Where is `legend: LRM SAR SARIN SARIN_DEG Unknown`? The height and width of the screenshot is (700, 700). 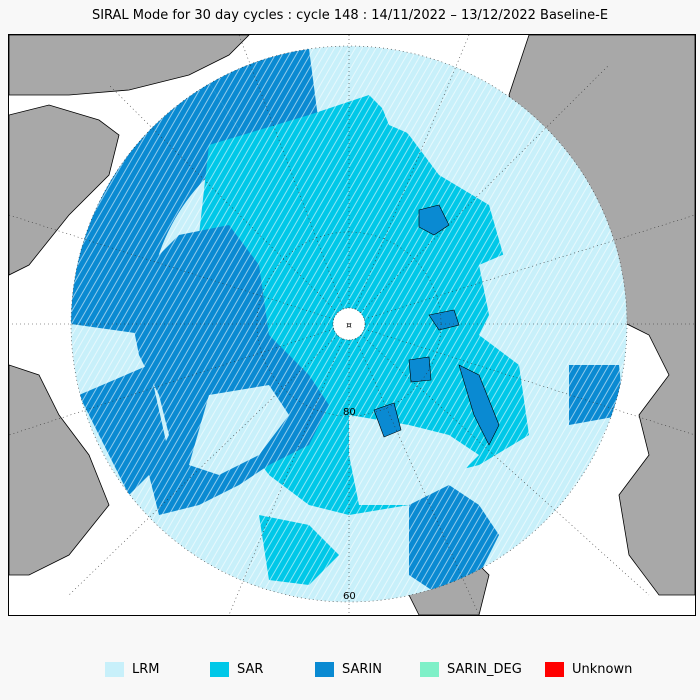
legend: LRM SAR SARIN SARIN_DEG Unknown is located at coordinates (350, 669).